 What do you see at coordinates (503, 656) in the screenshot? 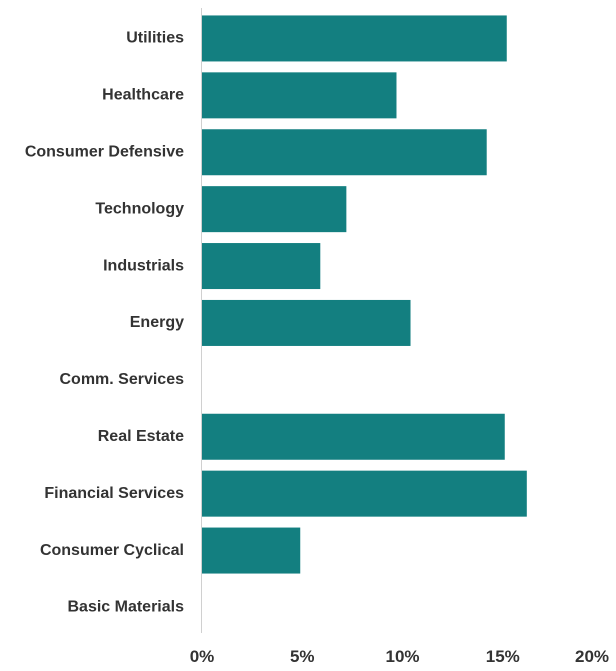
I see `x-tick-label: 15%` at bounding box center [503, 656].